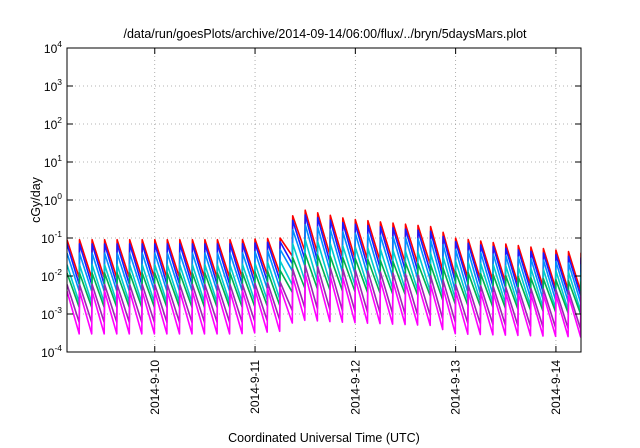 The height and width of the screenshot is (448, 640). I want to click on y-tick-label: 10¹, so click(53, 161).